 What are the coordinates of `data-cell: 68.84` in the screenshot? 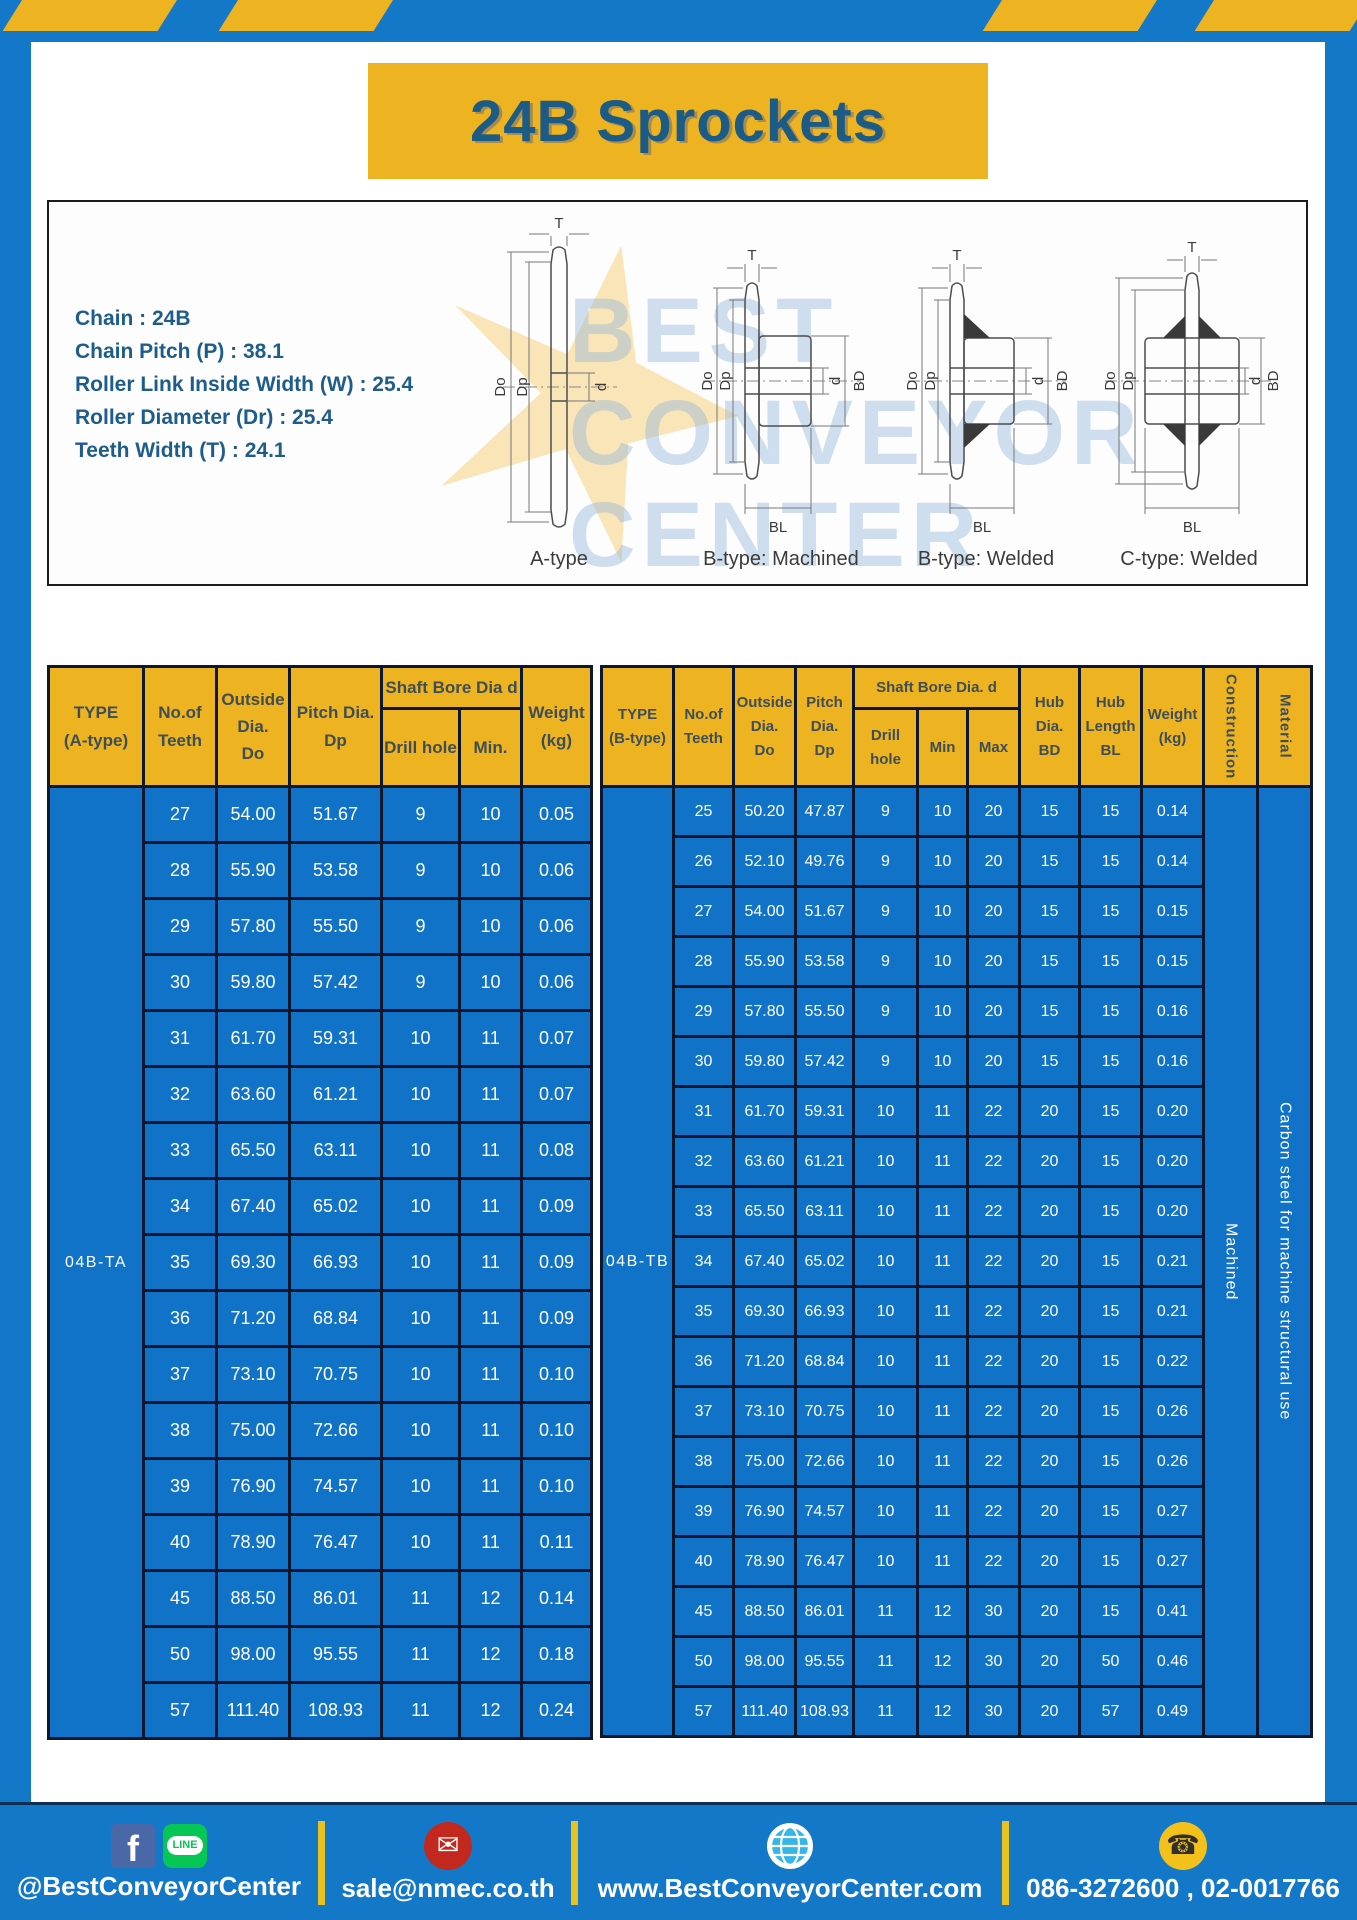 It's located at (335, 1318).